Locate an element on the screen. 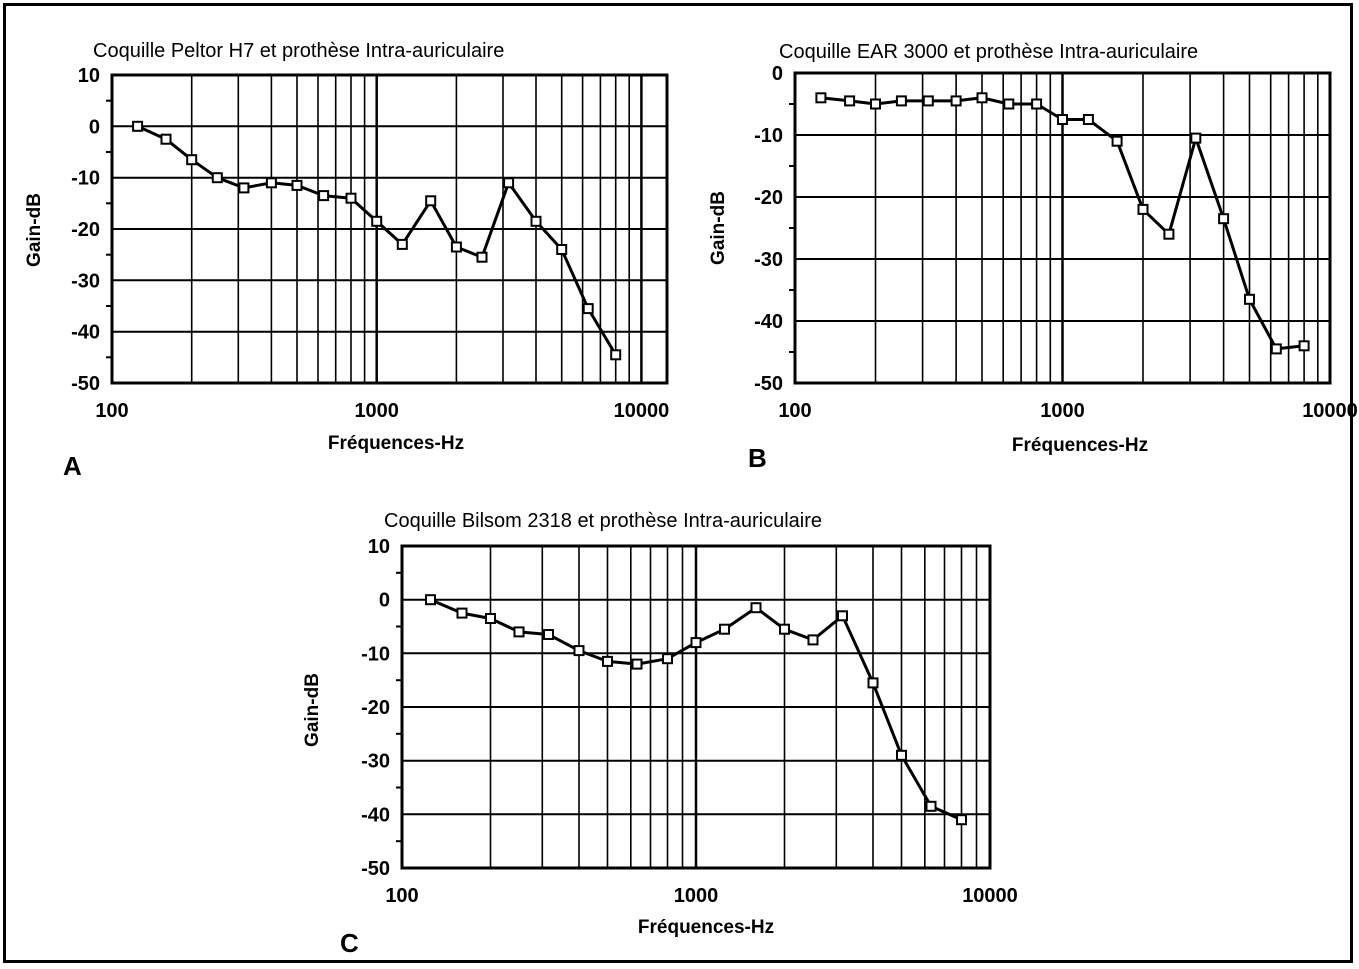 The image size is (1359, 969). plot-frame-c is located at coordinates (696, 707).